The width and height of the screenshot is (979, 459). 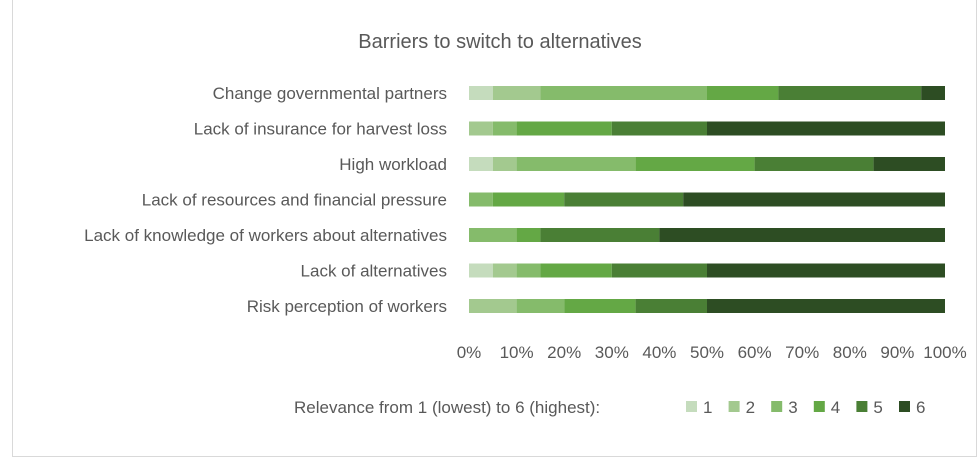 What do you see at coordinates (517, 352) in the screenshot?
I see `x-tick-label: 10%` at bounding box center [517, 352].